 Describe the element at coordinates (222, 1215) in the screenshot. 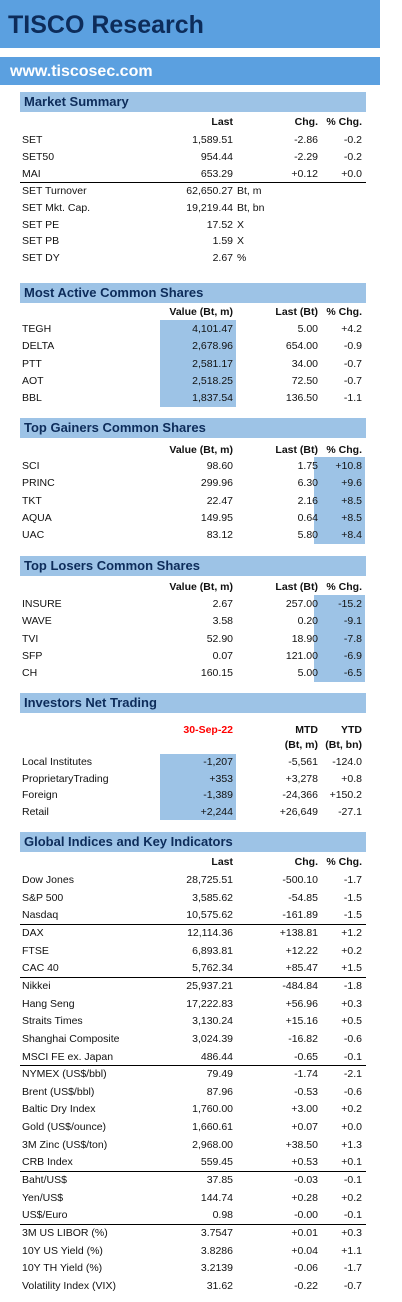

I see `cell-value: 0.98` at that location.